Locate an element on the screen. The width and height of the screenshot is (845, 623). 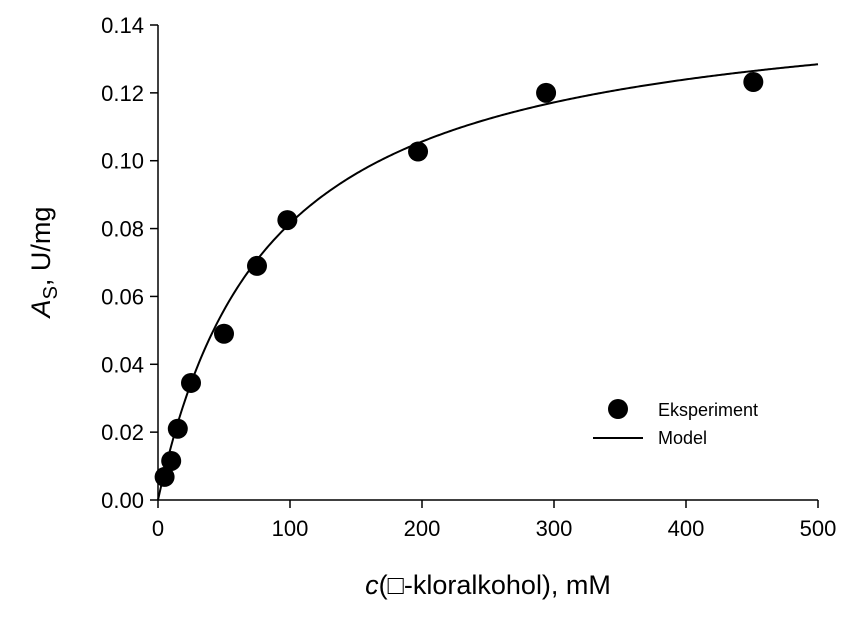
y-axis-ticks: 0.00 0.02 0.04 0.06 0.08 0.10 0.12 0.14 is located at coordinates (129, 263).